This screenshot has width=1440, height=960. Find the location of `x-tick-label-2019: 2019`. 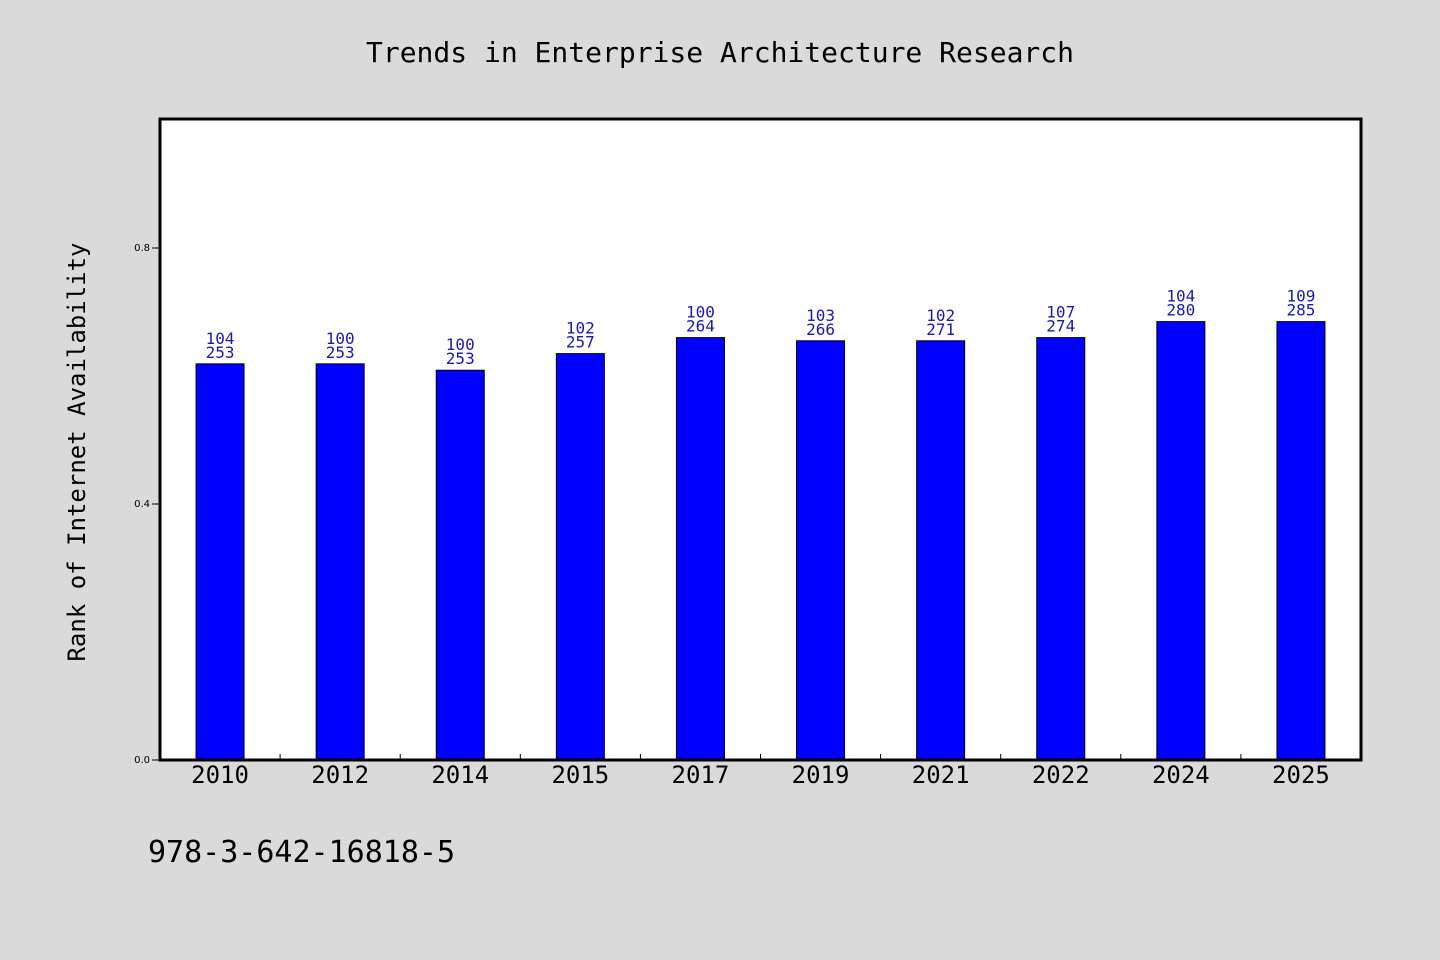

x-tick-label-2019: 2019 is located at coordinates (821, 775).